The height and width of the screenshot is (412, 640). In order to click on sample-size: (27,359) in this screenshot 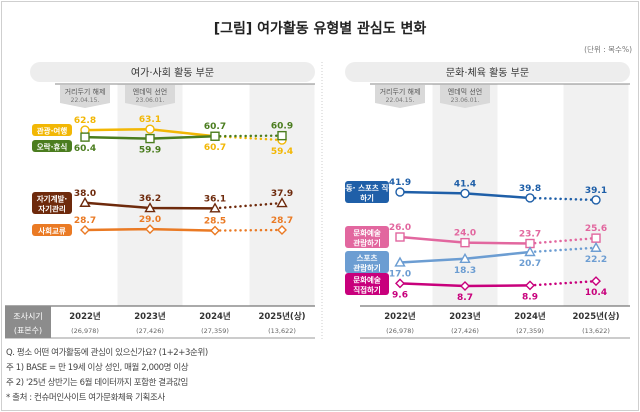, I will do `click(215, 331)`.